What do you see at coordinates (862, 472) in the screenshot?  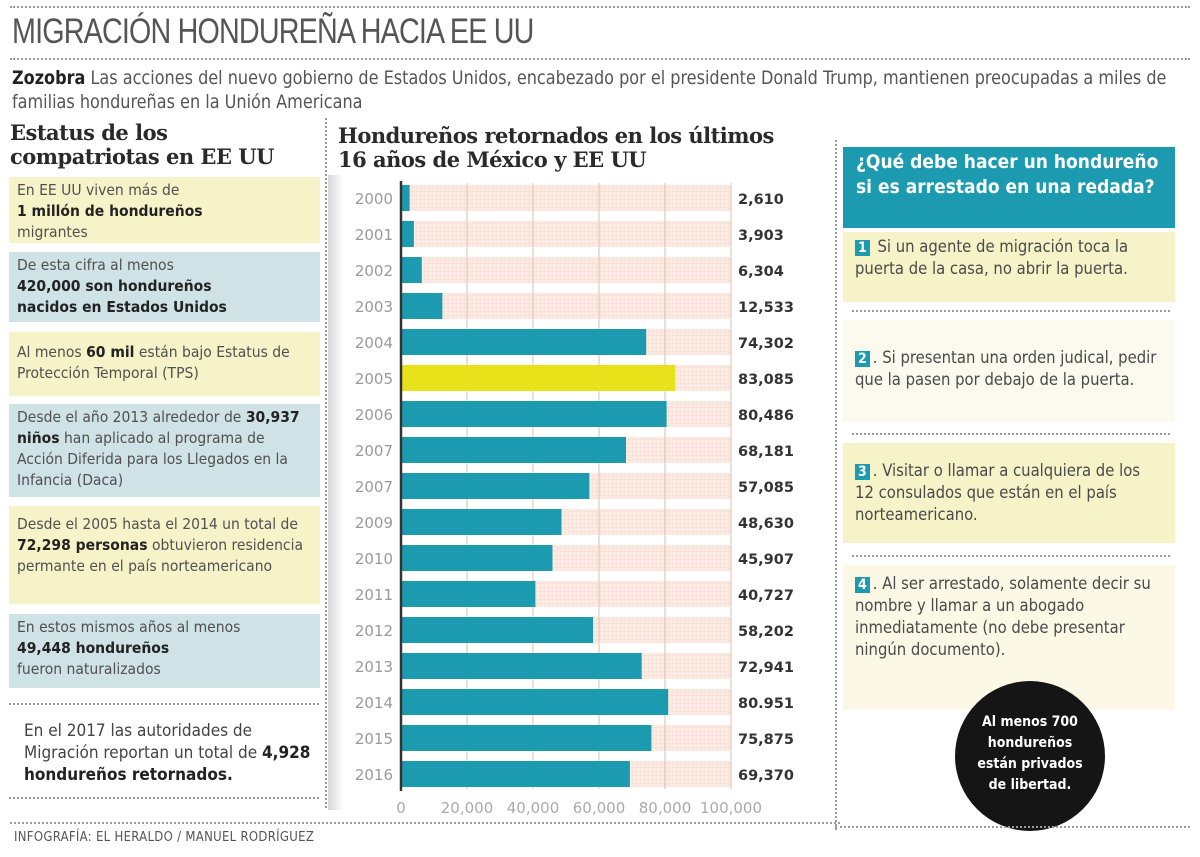 I see `step-number: 3` at bounding box center [862, 472].